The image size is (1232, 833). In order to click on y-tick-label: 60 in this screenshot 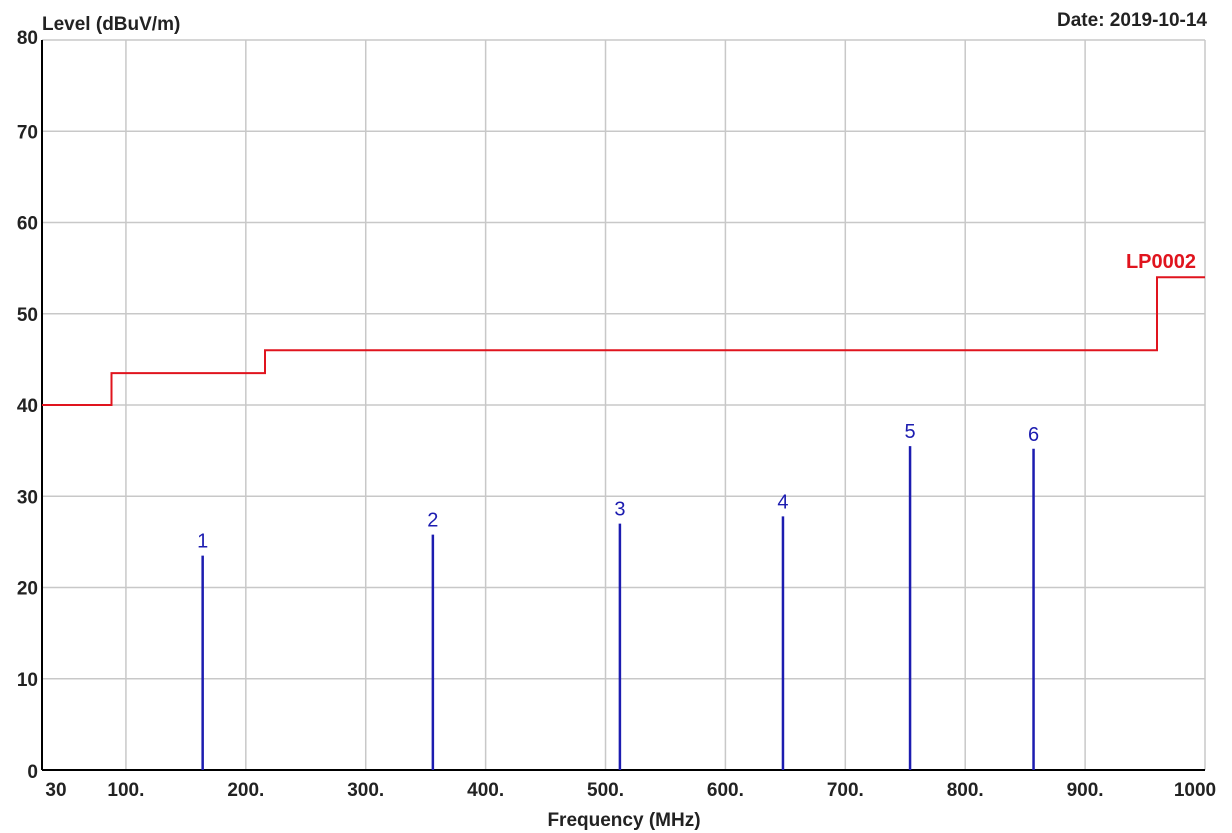, I will do `click(27, 224)`.